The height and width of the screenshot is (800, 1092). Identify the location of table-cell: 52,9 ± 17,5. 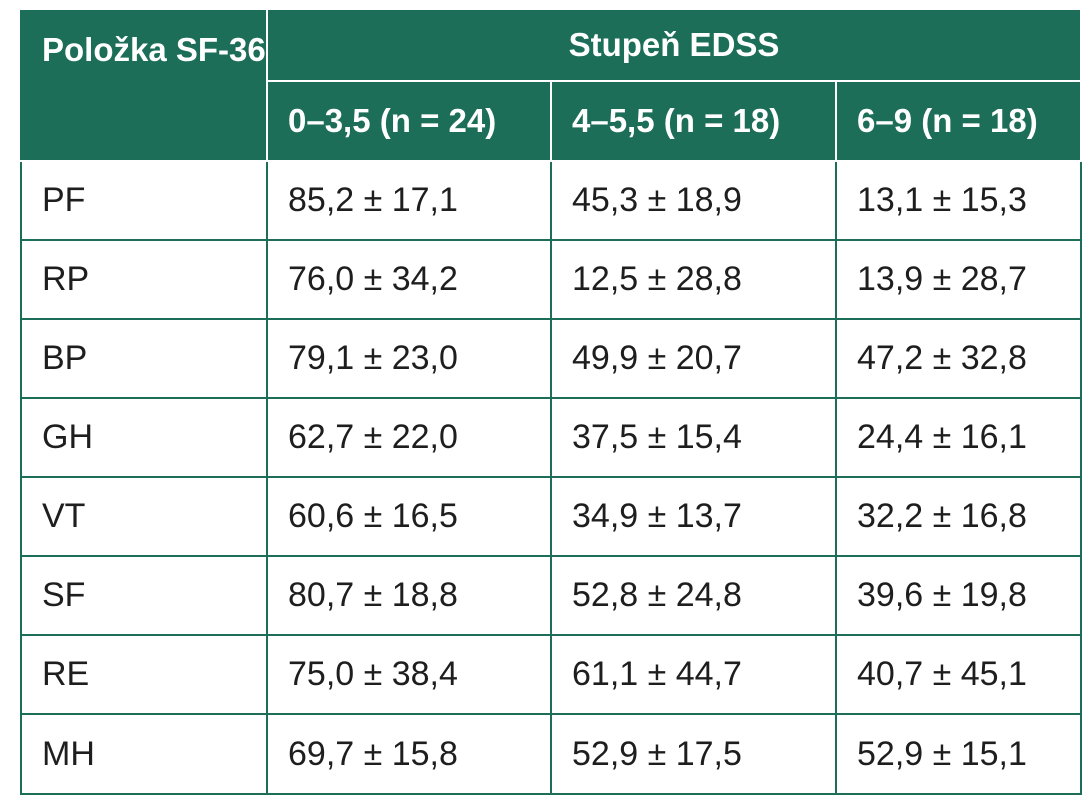
(693, 754).